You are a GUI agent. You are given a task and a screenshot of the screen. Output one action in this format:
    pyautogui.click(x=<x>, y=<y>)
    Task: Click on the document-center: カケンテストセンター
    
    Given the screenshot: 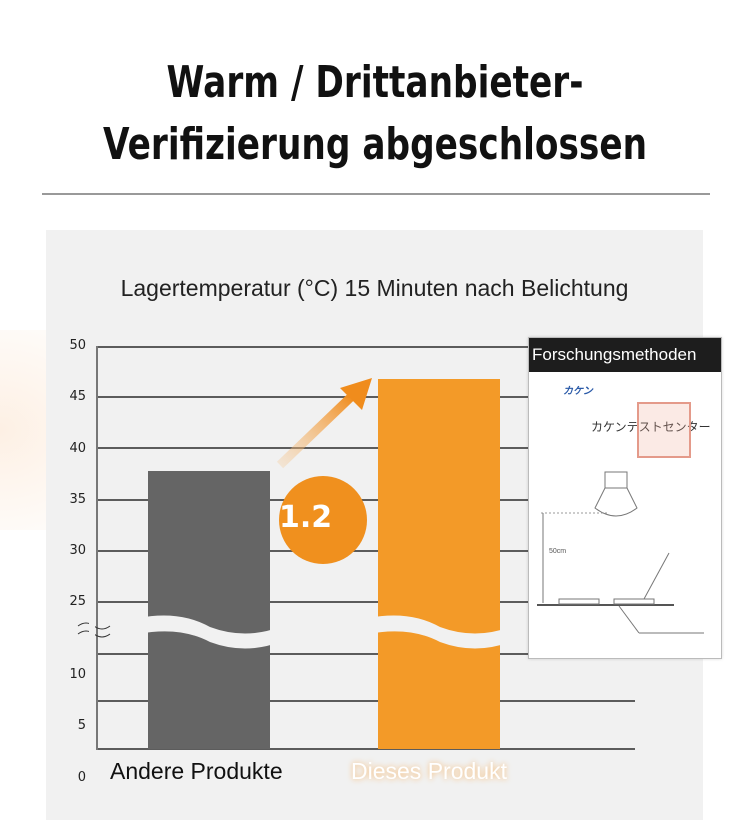 What is the action you would take?
    pyautogui.click(x=651, y=427)
    